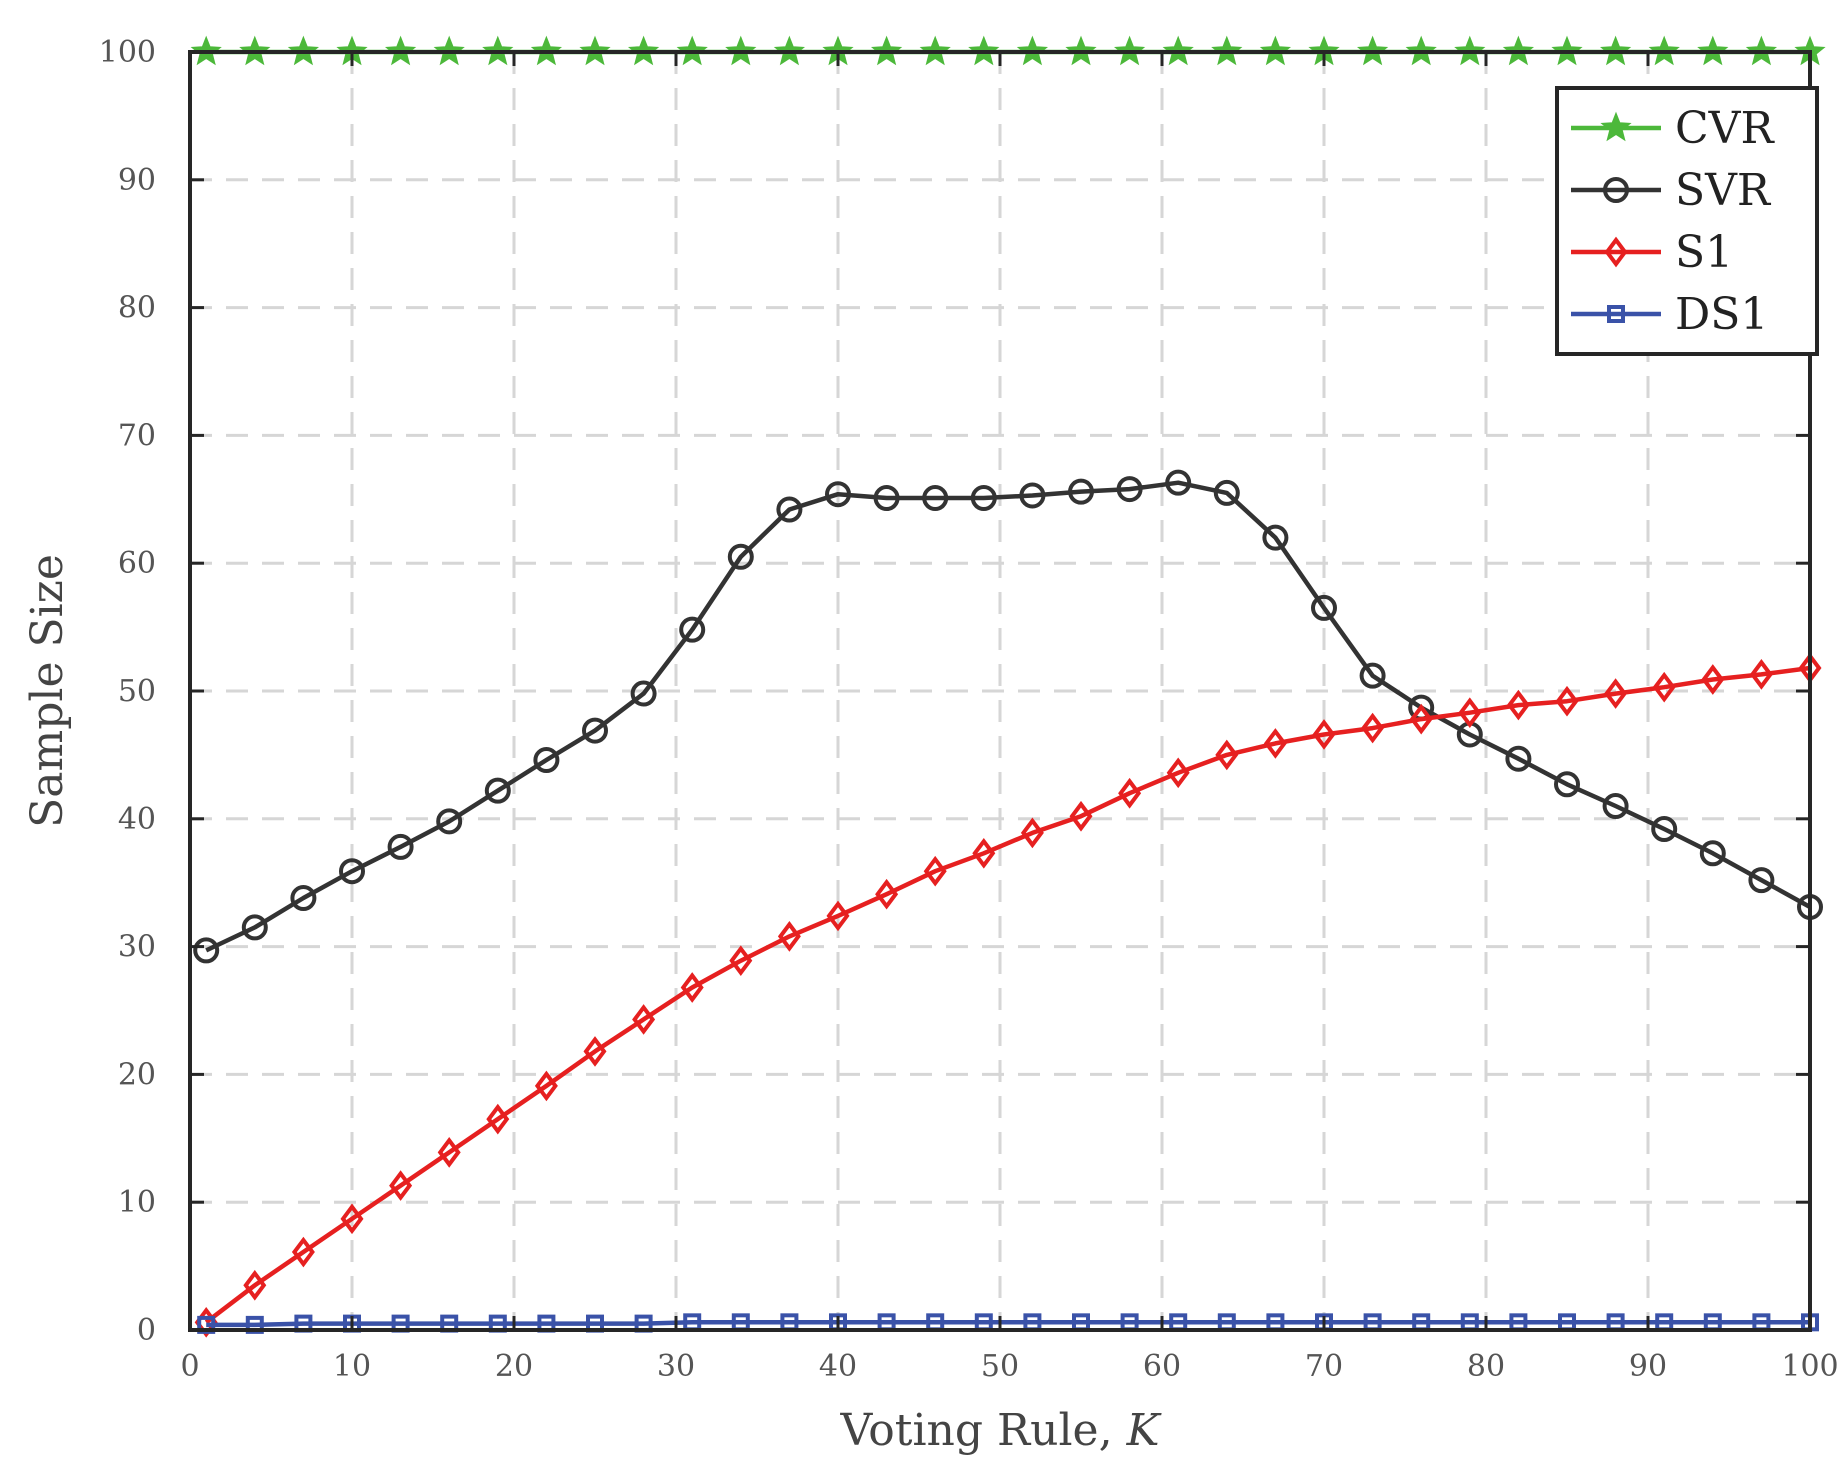  What do you see at coordinates (137, 947) in the screenshot?
I see `y-tick-label: 30` at bounding box center [137, 947].